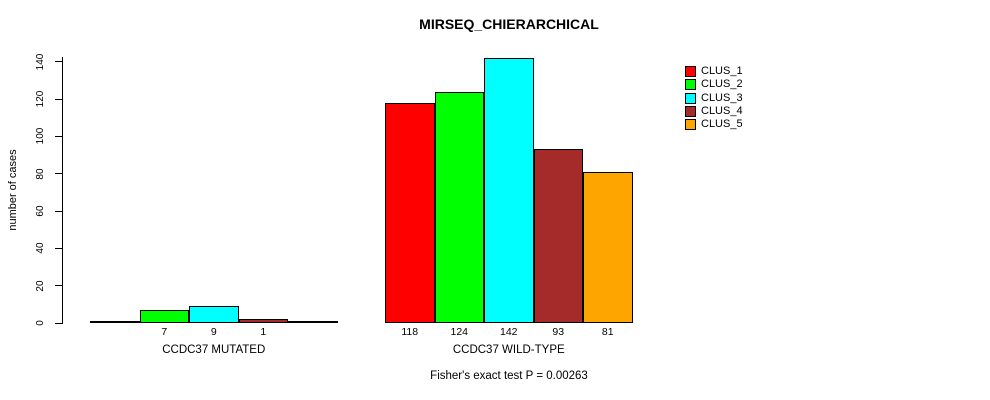  What do you see at coordinates (40, 248) in the screenshot?
I see `y-tick-label: 40` at bounding box center [40, 248].